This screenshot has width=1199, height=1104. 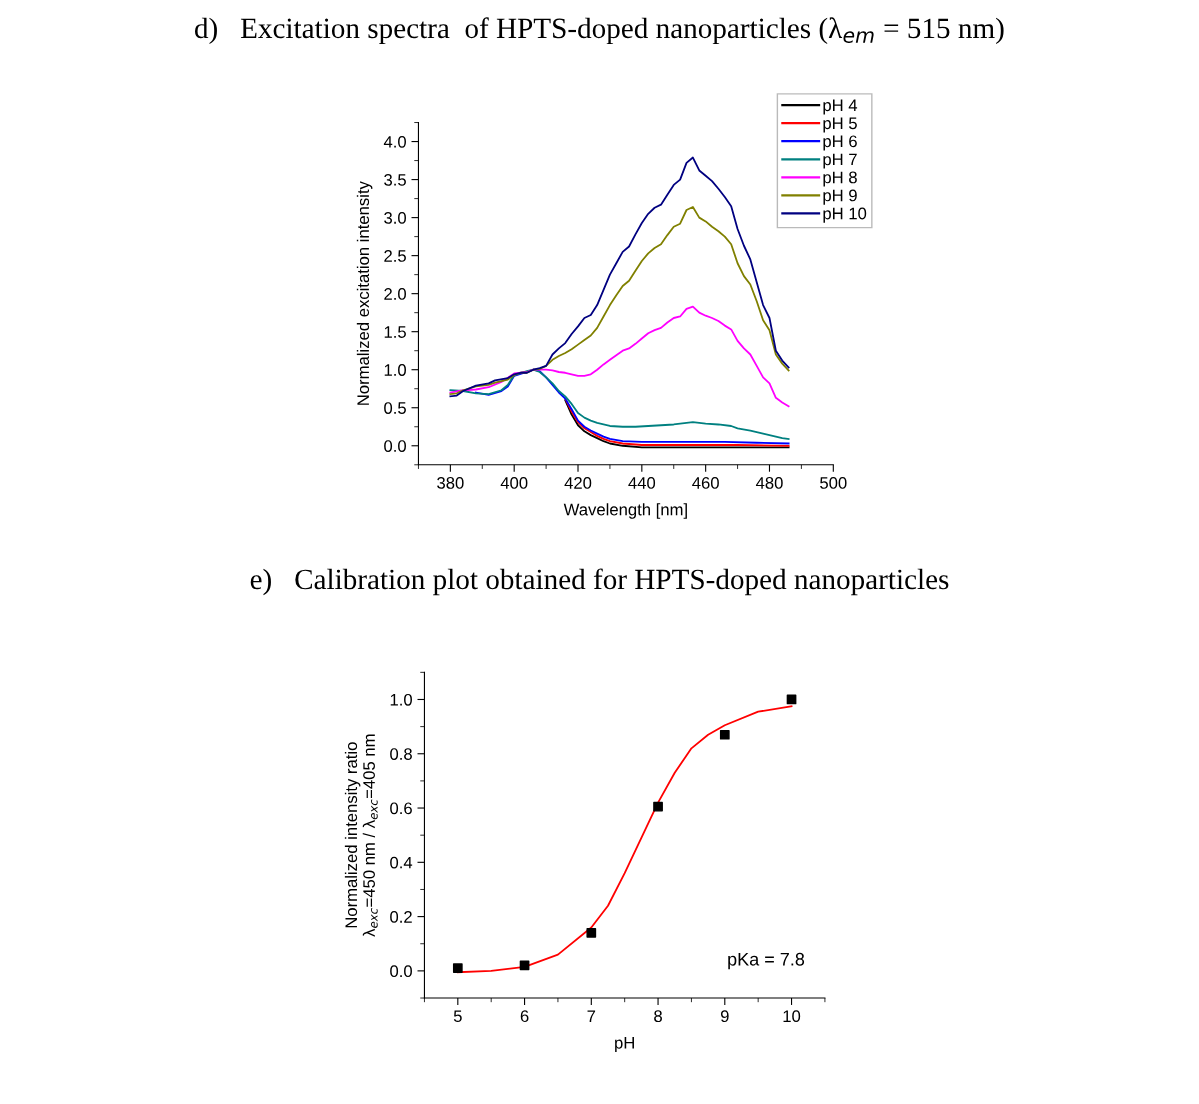 What do you see at coordinates (395, 408) in the screenshot?
I see `y-tick-label: 0.5` at bounding box center [395, 408].